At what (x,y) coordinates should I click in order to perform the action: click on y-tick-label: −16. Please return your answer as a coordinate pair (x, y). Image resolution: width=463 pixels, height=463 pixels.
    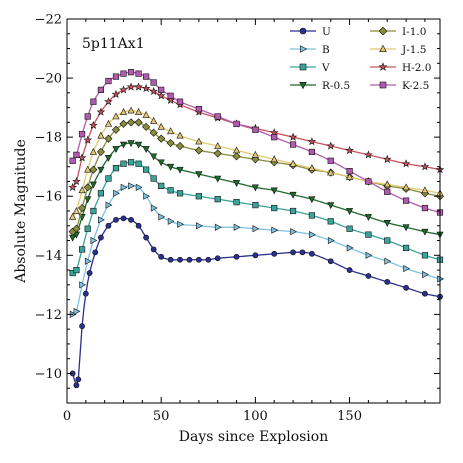
    Looking at the image, I should click on (48, 197).